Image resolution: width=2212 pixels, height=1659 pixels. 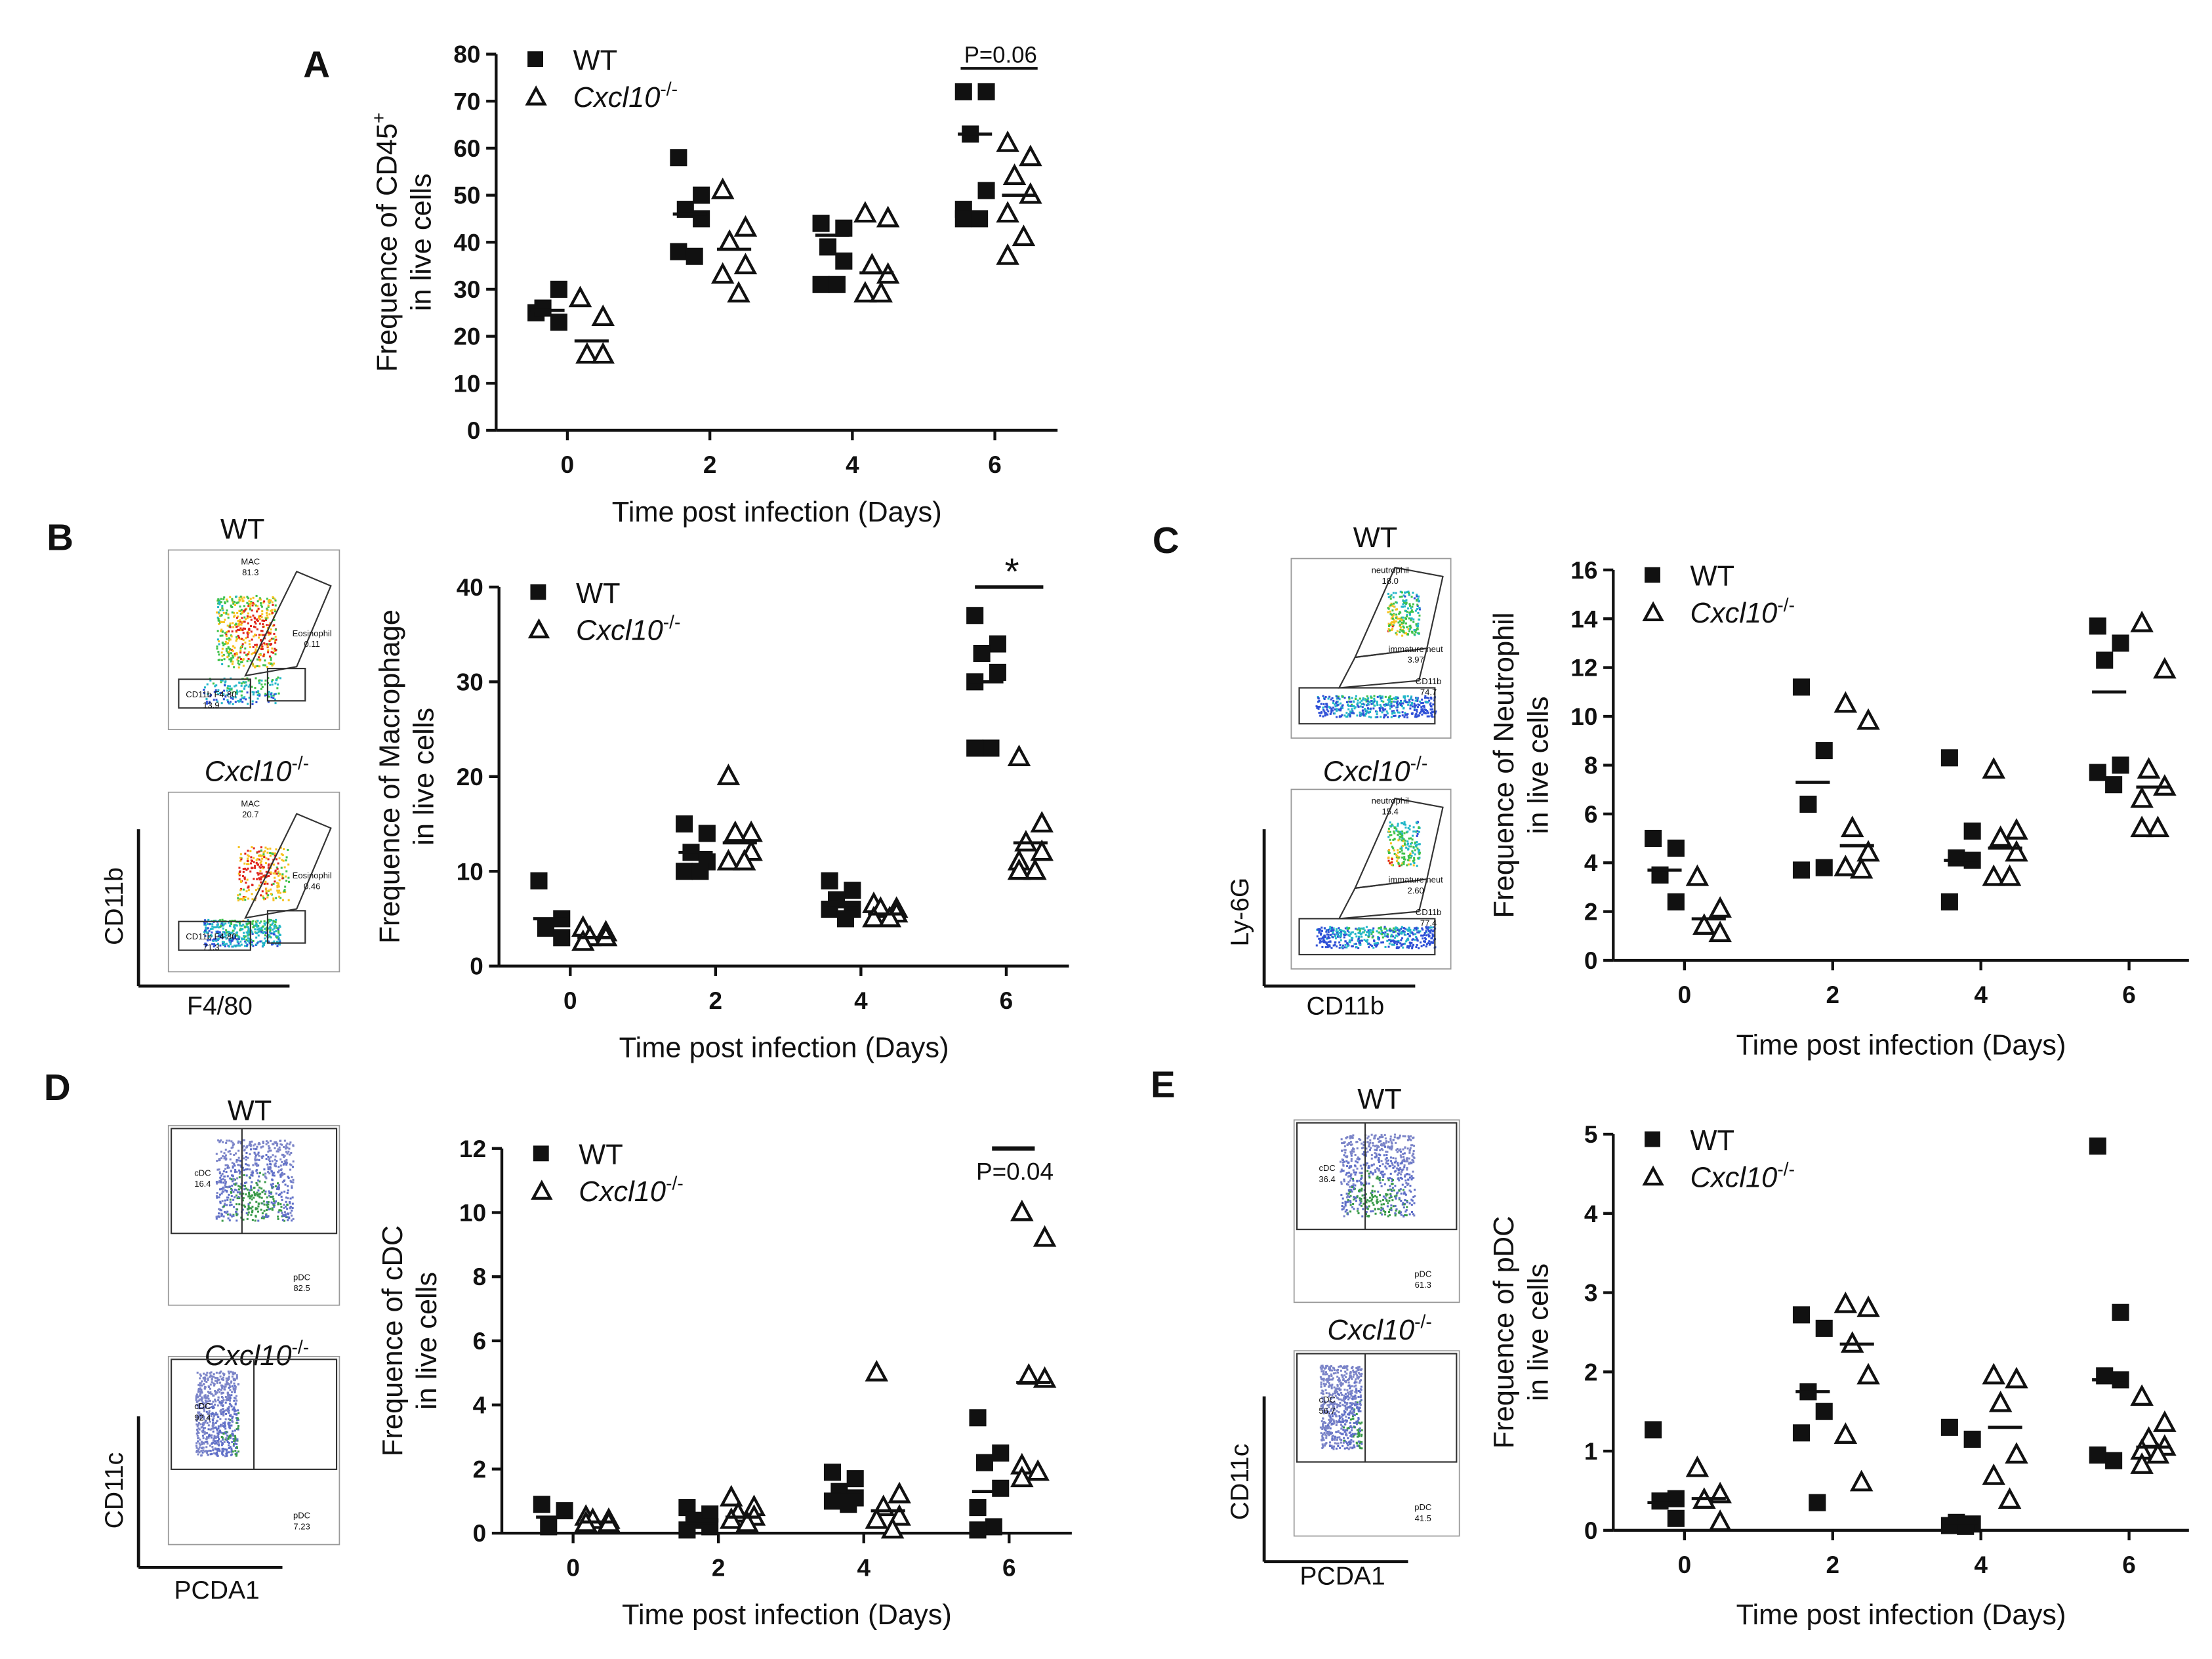 What do you see at coordinates (535, 59) in the screenshot?
I see `legend-square-marker` at bounding box center [535, 59].